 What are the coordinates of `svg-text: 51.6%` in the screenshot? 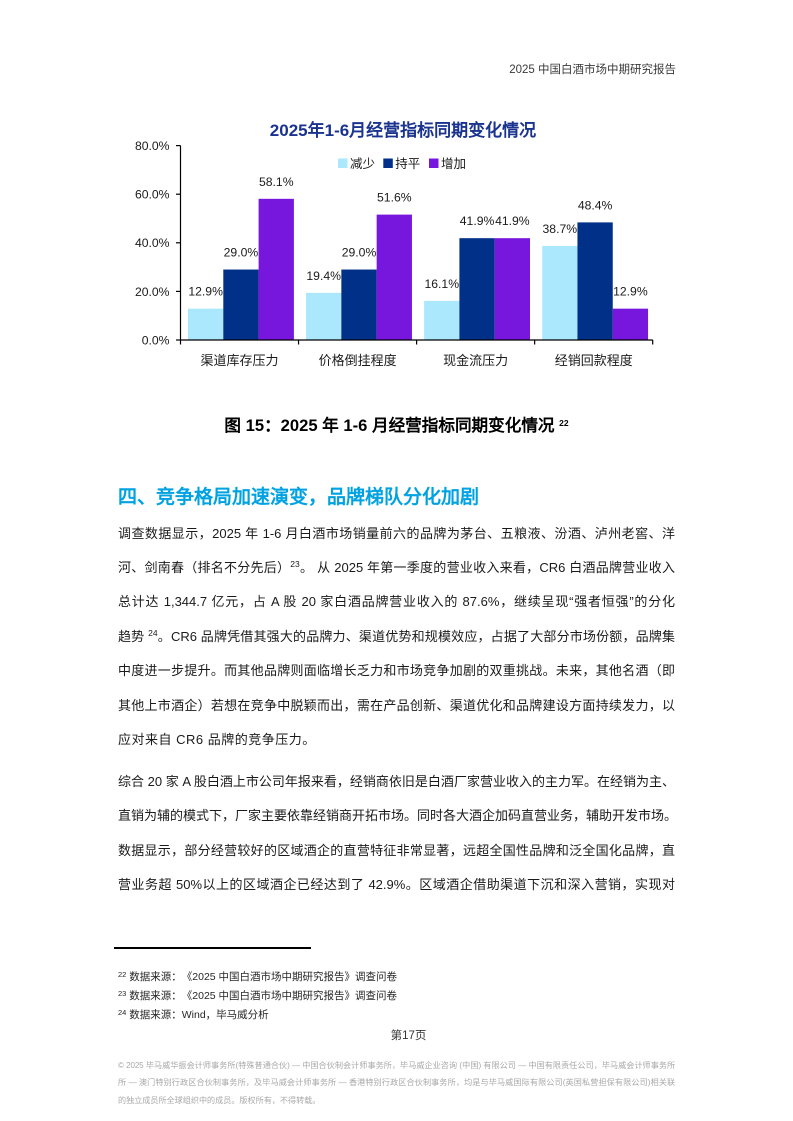 It's located at (394, 198).